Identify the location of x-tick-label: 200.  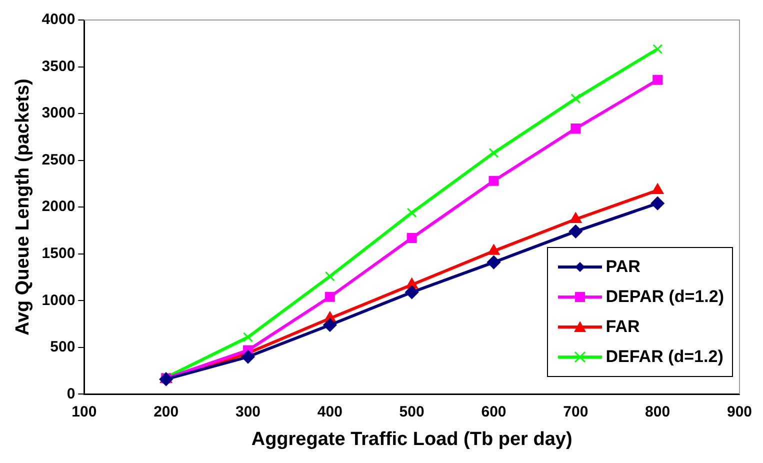
(166, 411).